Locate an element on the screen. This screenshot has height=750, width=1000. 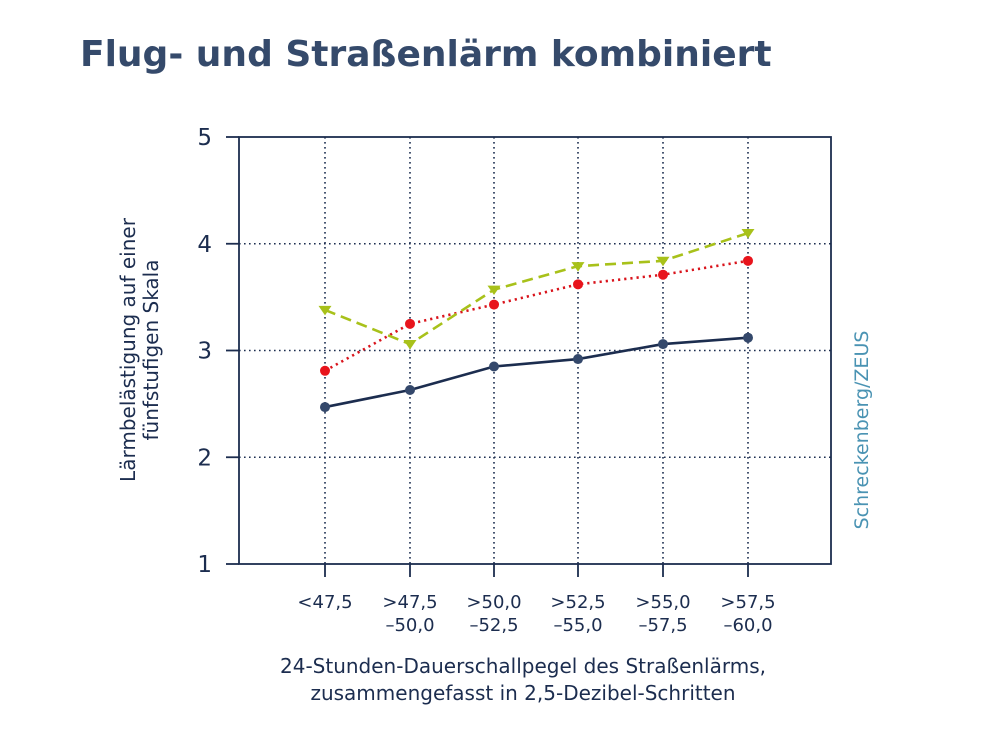
series-navy-line is located at coordinates (536, 372).